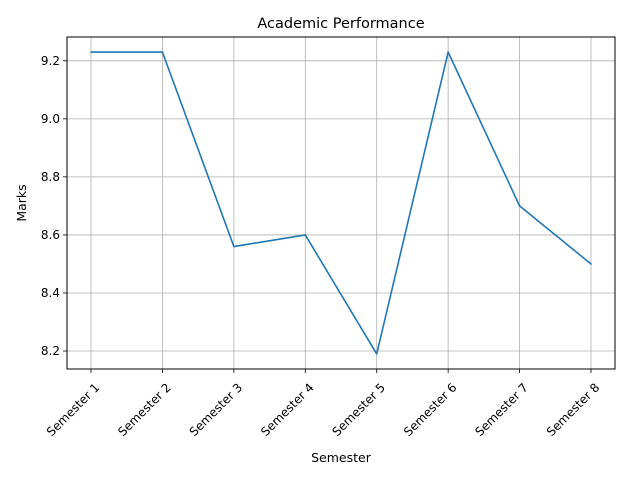 The width and height of the screenshot is (640, 484). I want to click on y-tick-label: 8.8, so click(50, 177).